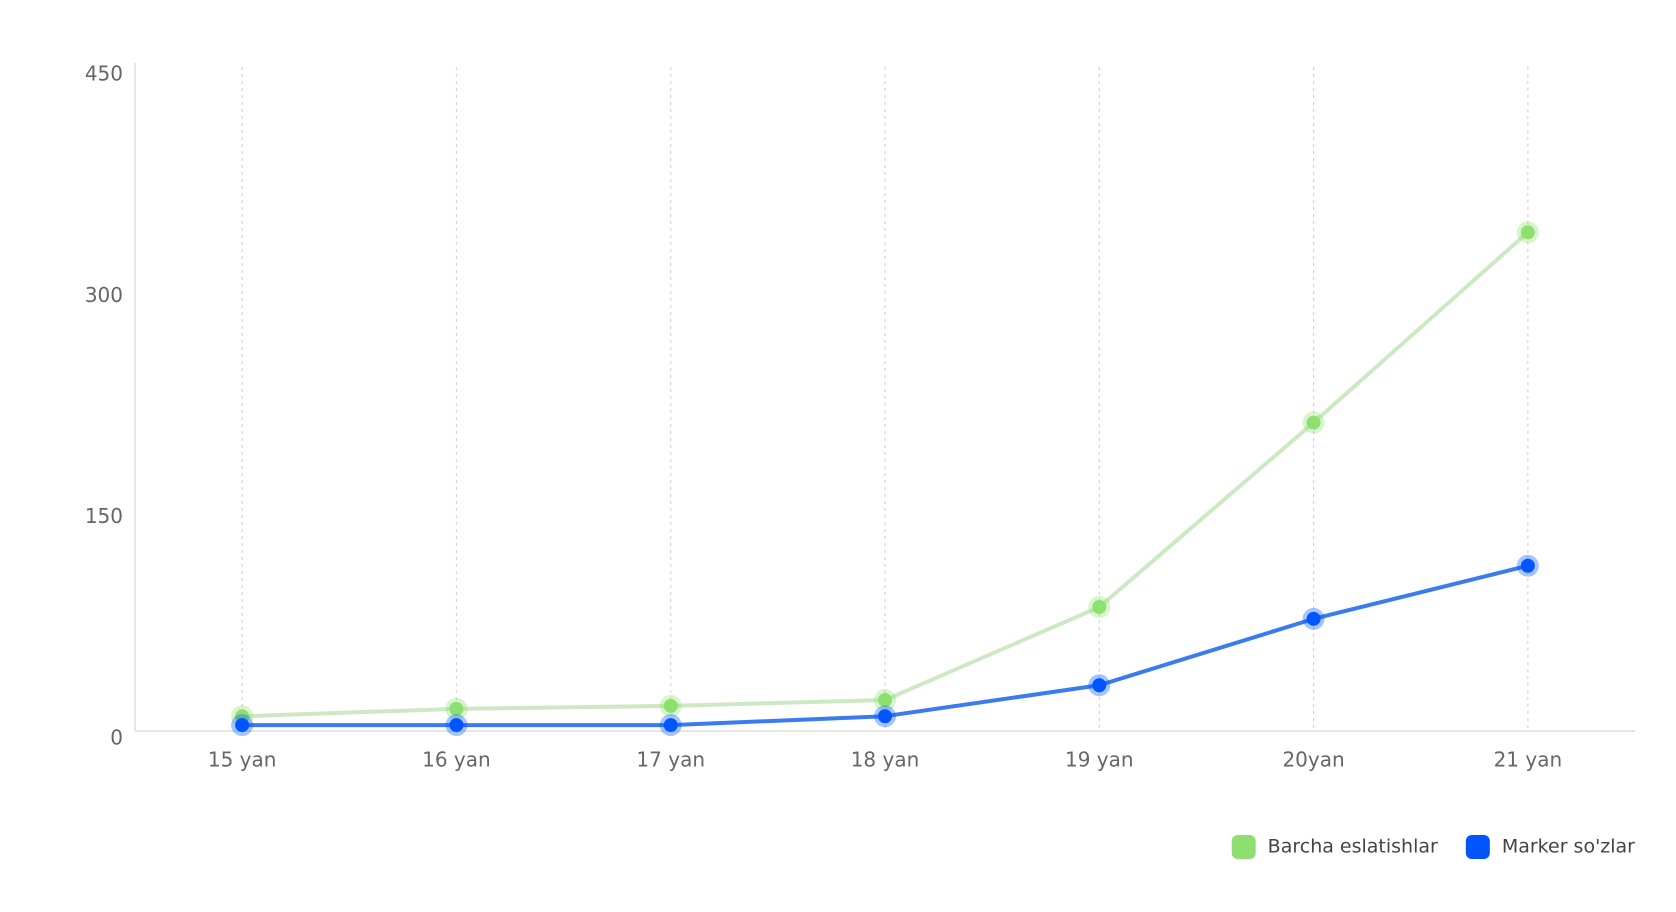  What do you see at coordinates (116, 738) in the screenshot?
I see `y-tick-label: 0` at bounding box center [116, 738].